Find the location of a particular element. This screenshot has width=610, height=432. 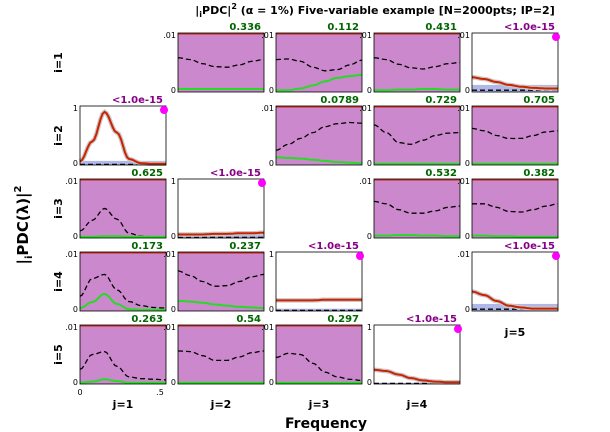

panel-i3-j4: .01 0 0.532 is located at coordinates (410, 204).